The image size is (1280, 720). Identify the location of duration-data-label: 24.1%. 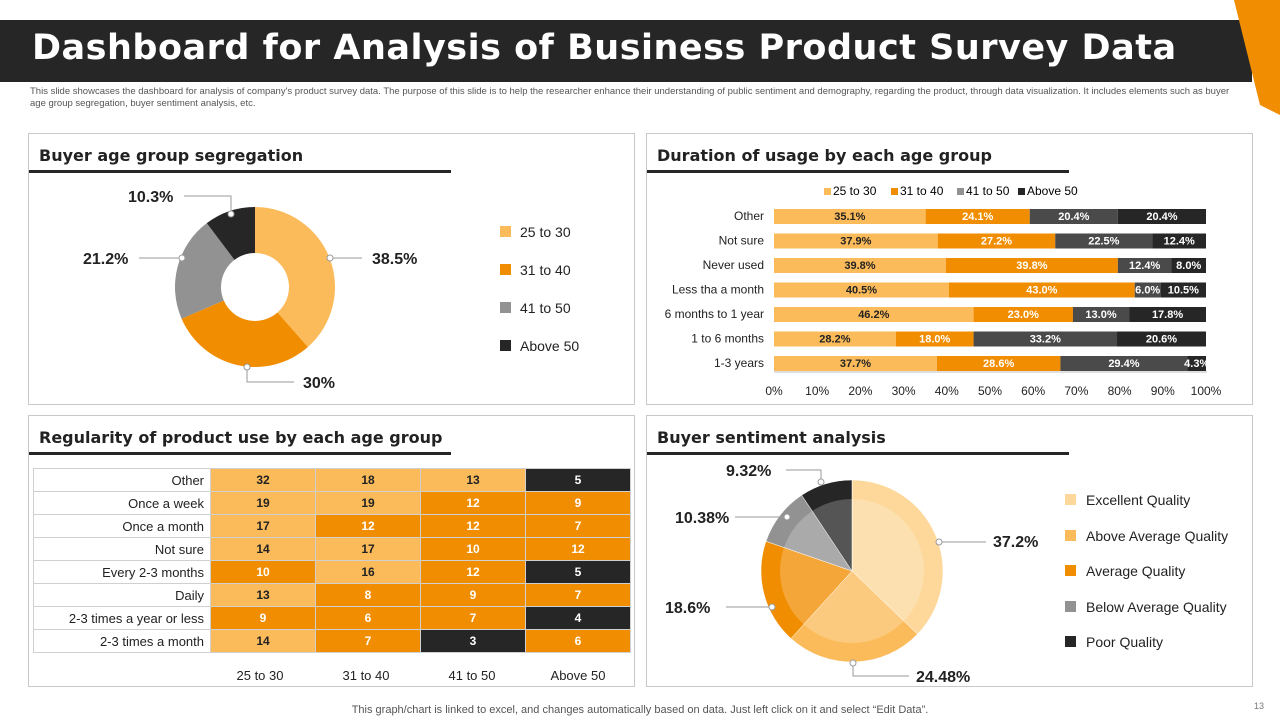
(977, 217).